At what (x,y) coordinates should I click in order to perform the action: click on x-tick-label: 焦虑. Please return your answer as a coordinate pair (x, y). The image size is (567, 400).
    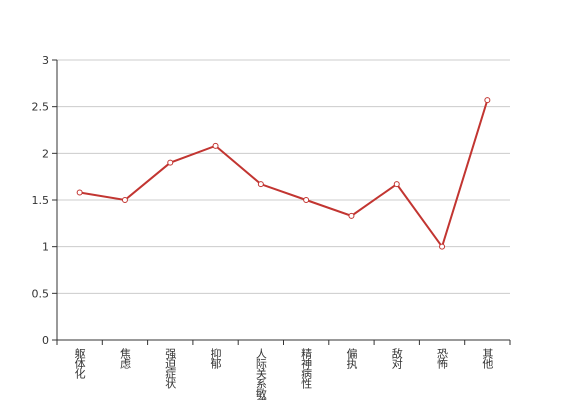
    Looking at the image, I should click on (124, 358).